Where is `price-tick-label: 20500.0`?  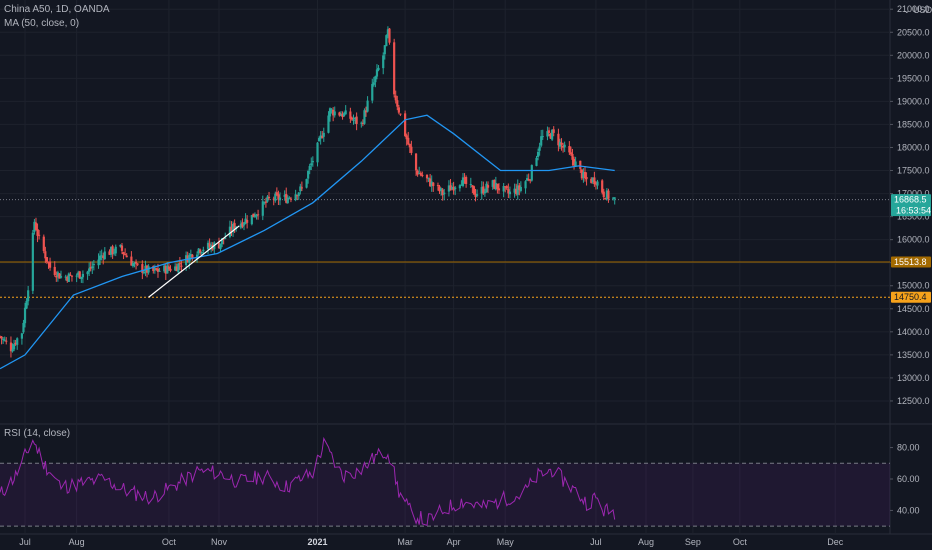 price-tick-label: 20500.0 is located at coordinates (913, 32).